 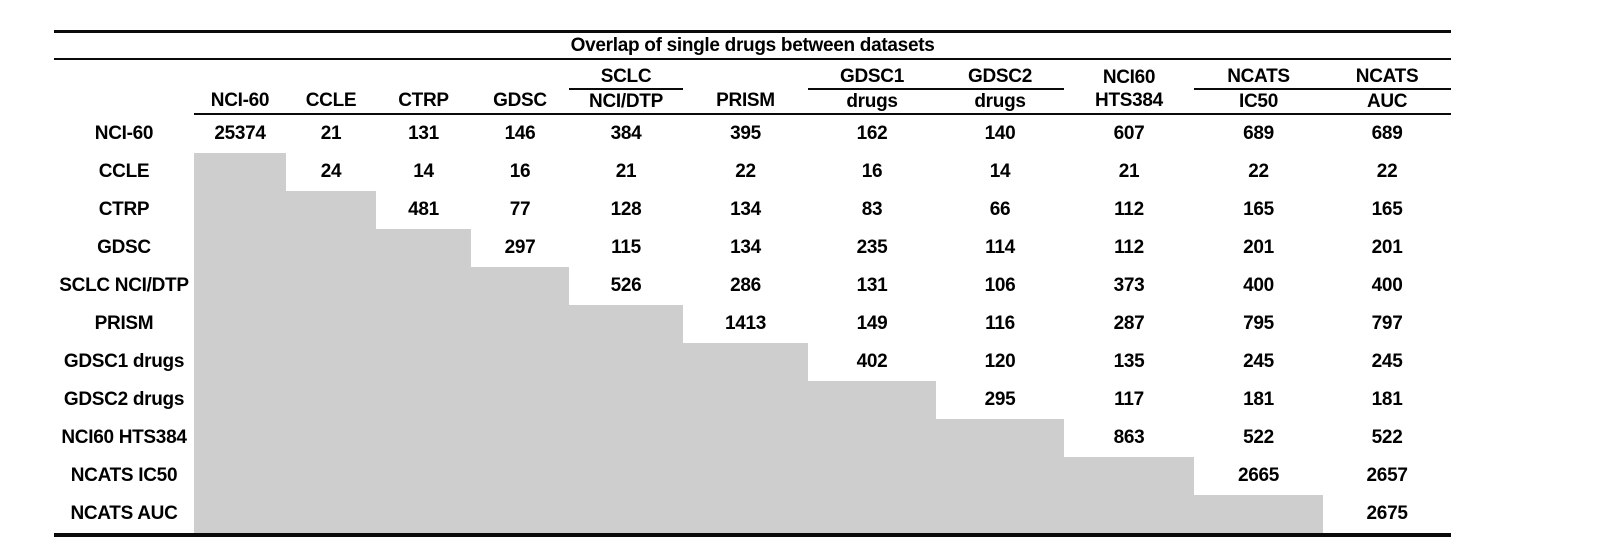 I want to click on table-row-ncats-ic50: NCATS IC50 2665 2657, so click(x=752, y=476).